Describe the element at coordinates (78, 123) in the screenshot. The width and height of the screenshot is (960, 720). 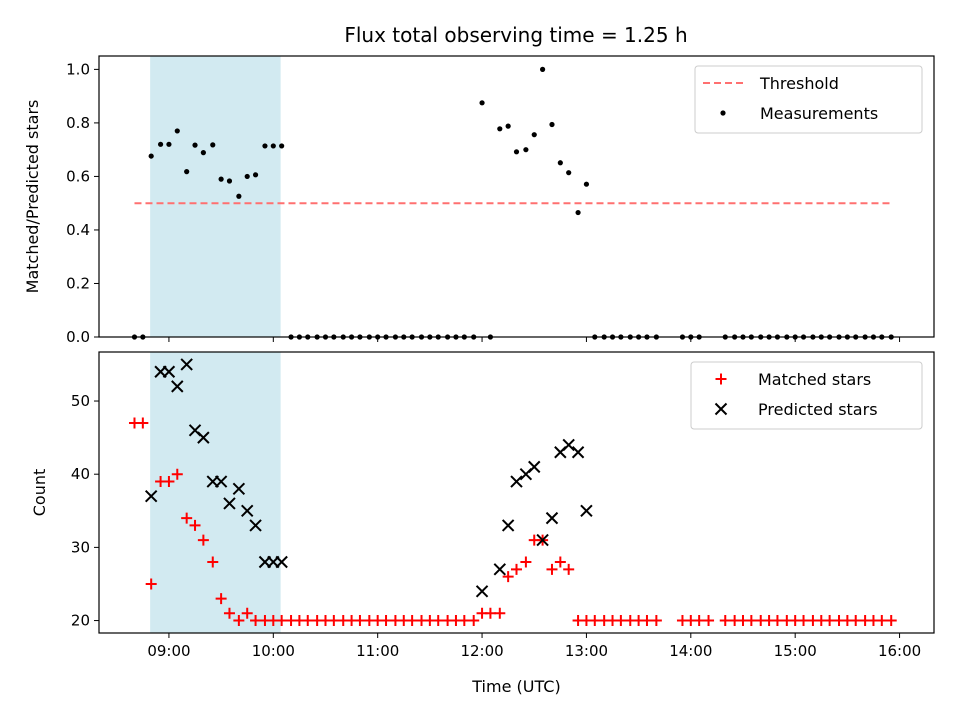
I see `y-tick-label: 0.8` at that location.